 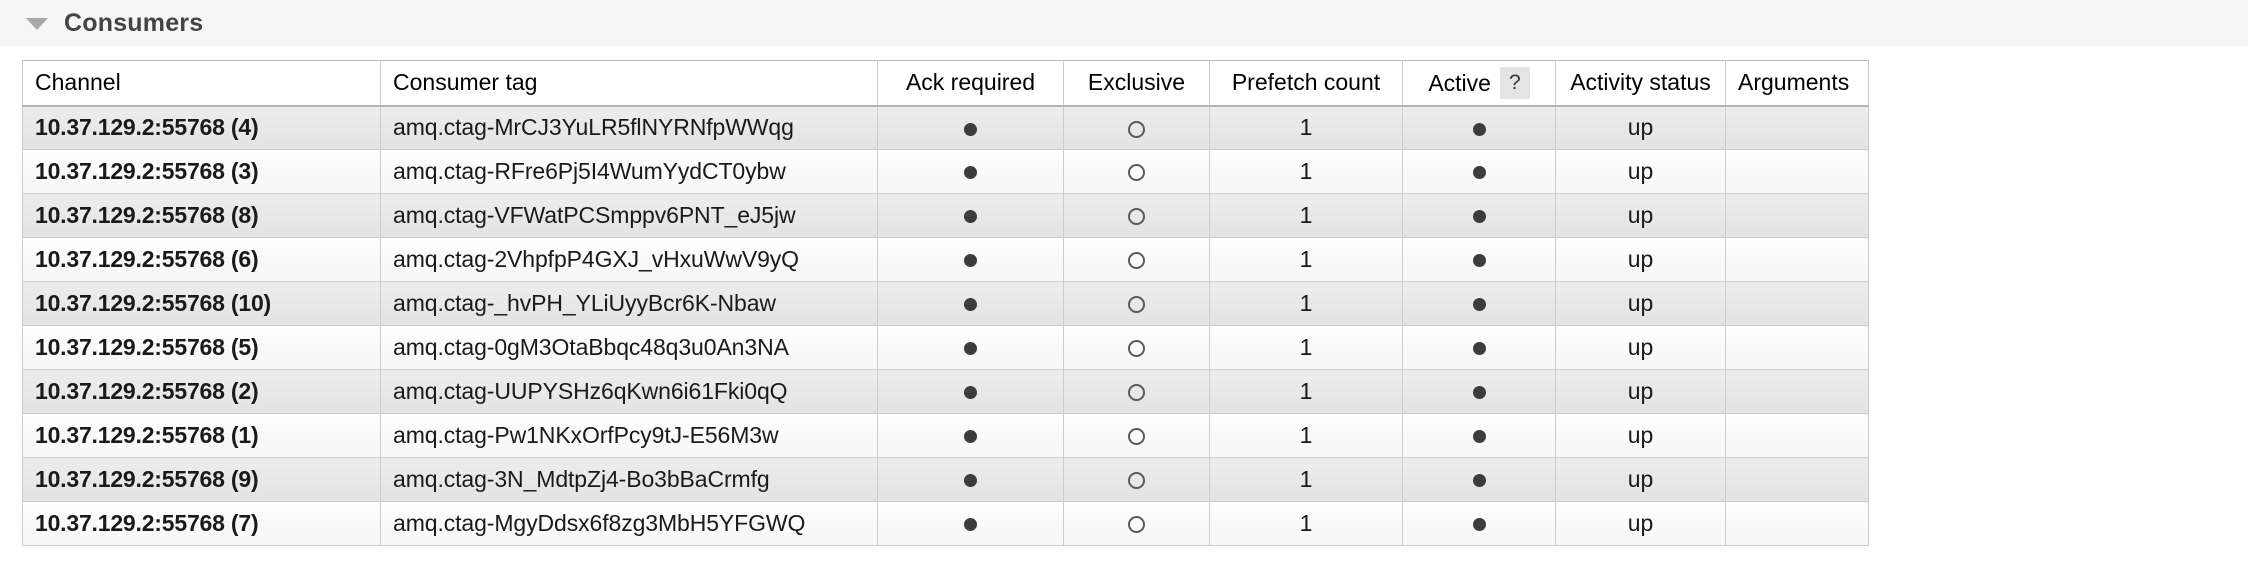 I want to click on column-header-exclusive-label: Exclusive, so click(x=1136, y=82).